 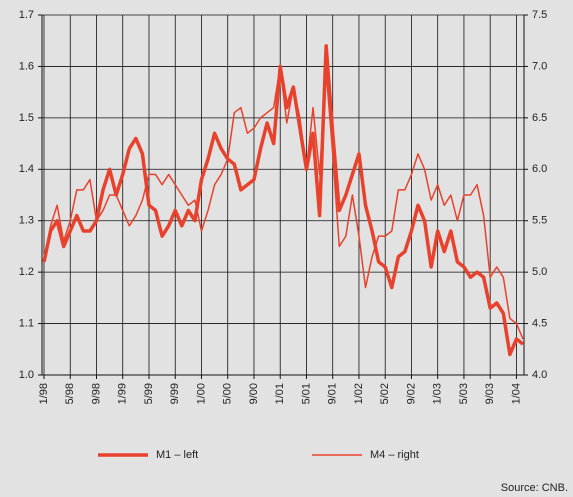 I want to click on x-tick-label: 5/03, so click(x=464, y=393).